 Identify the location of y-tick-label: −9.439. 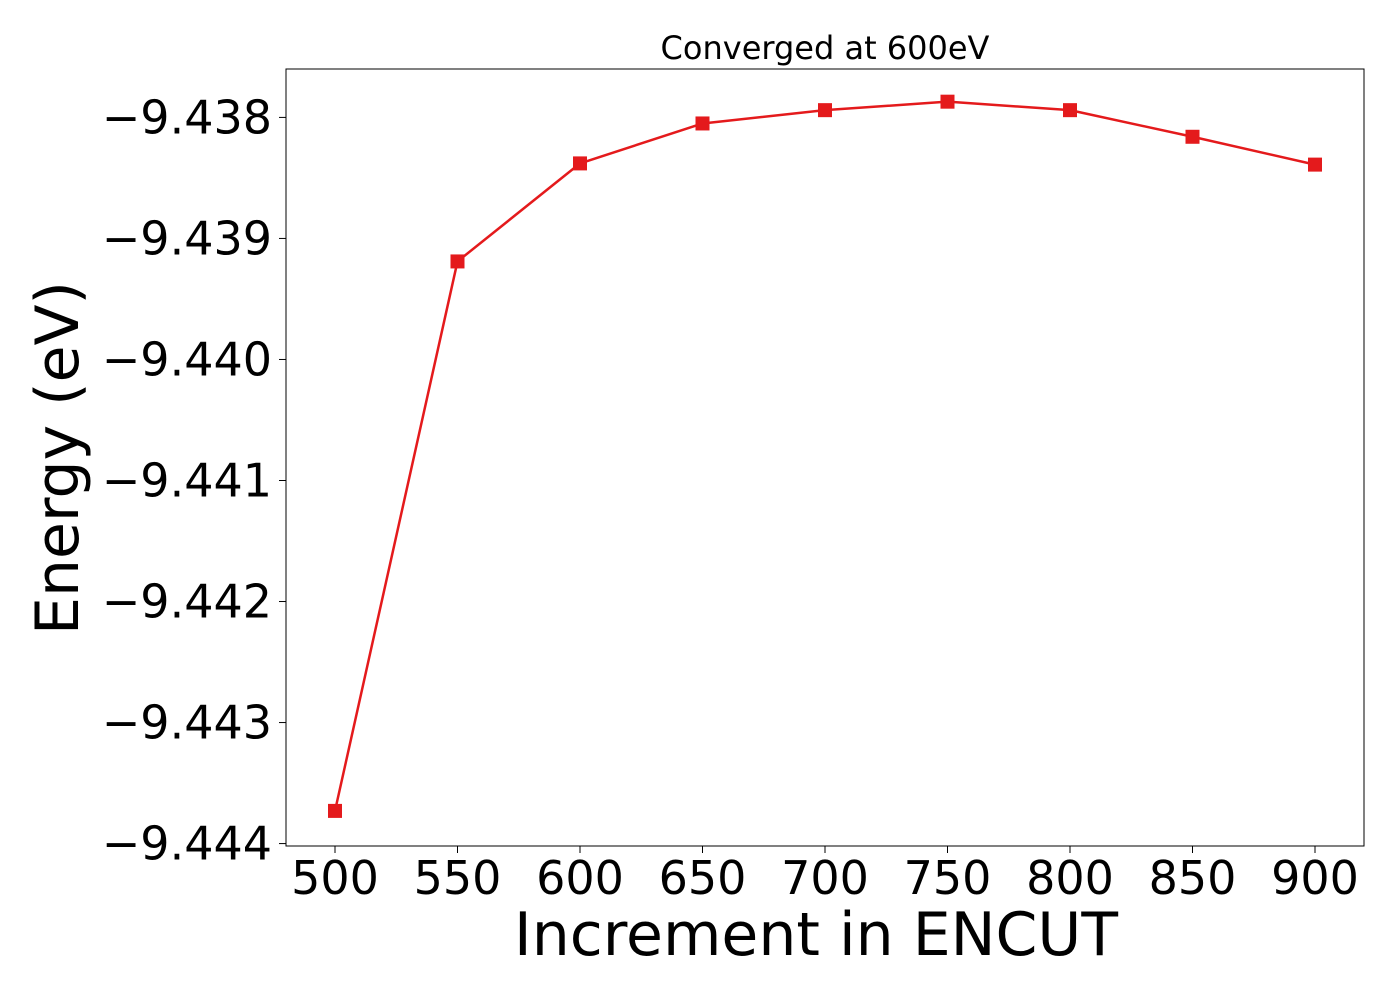
(187, 238).